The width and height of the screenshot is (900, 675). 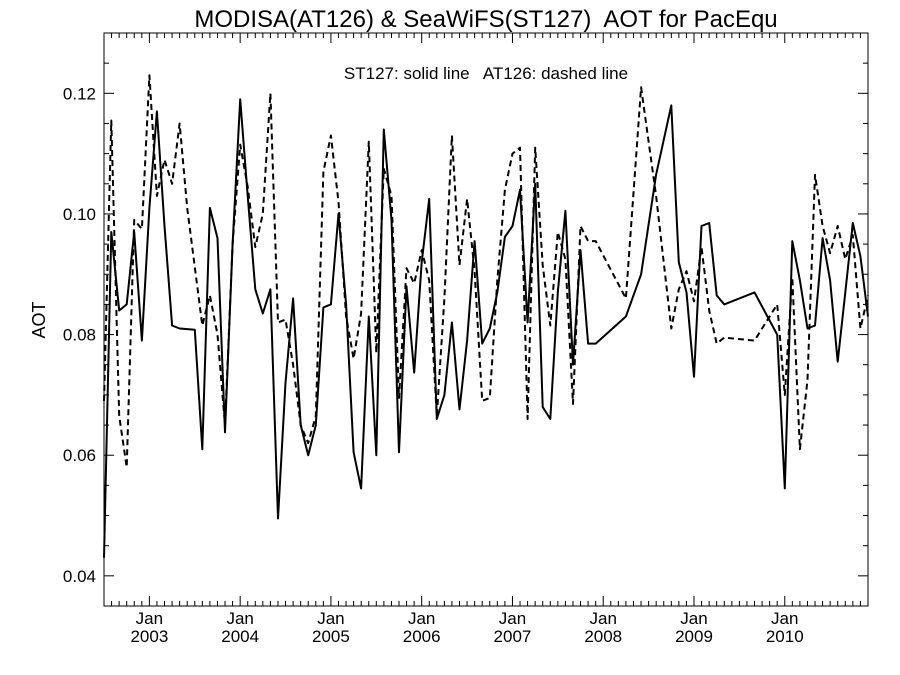 What do you see at coordinates (785, 636) in the screenshot?
I see `x-tick-label-year: 2010` at bounding box center [785, 636].